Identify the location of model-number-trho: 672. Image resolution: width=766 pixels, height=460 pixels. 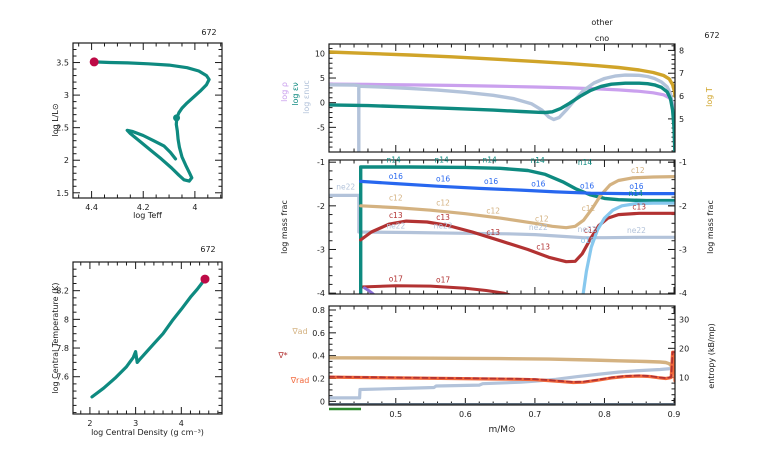
(207, 249).